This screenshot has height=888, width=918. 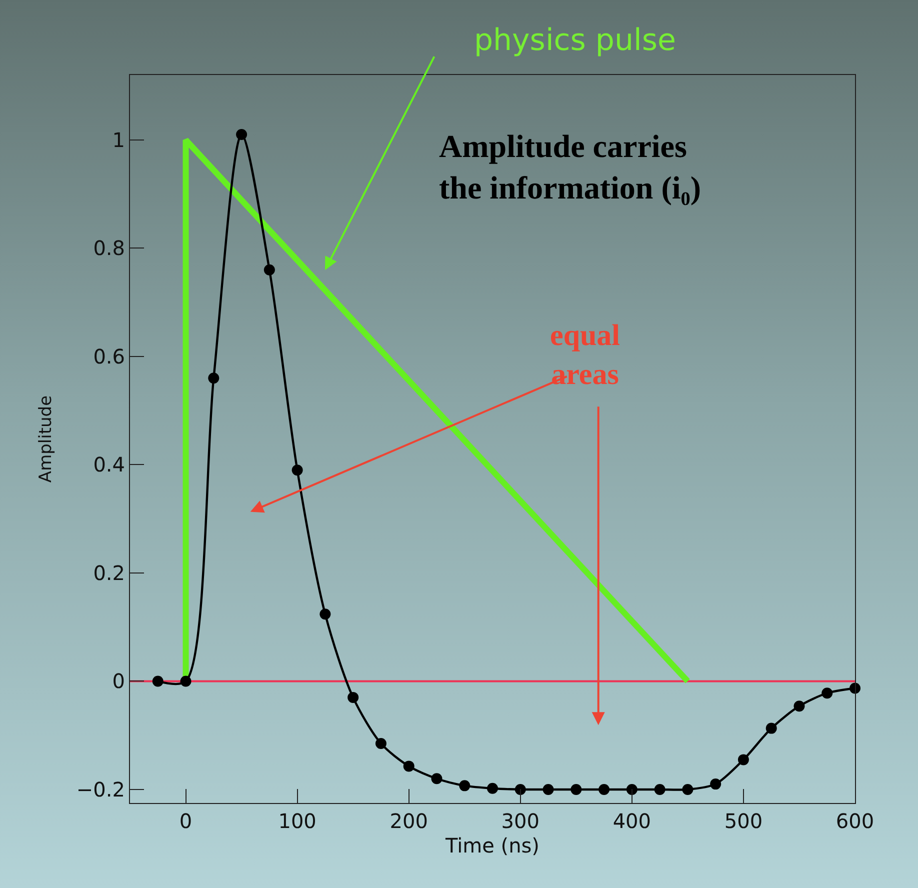 I want to click on x-axis-title: Time (ns), so click(x=492, y=846).